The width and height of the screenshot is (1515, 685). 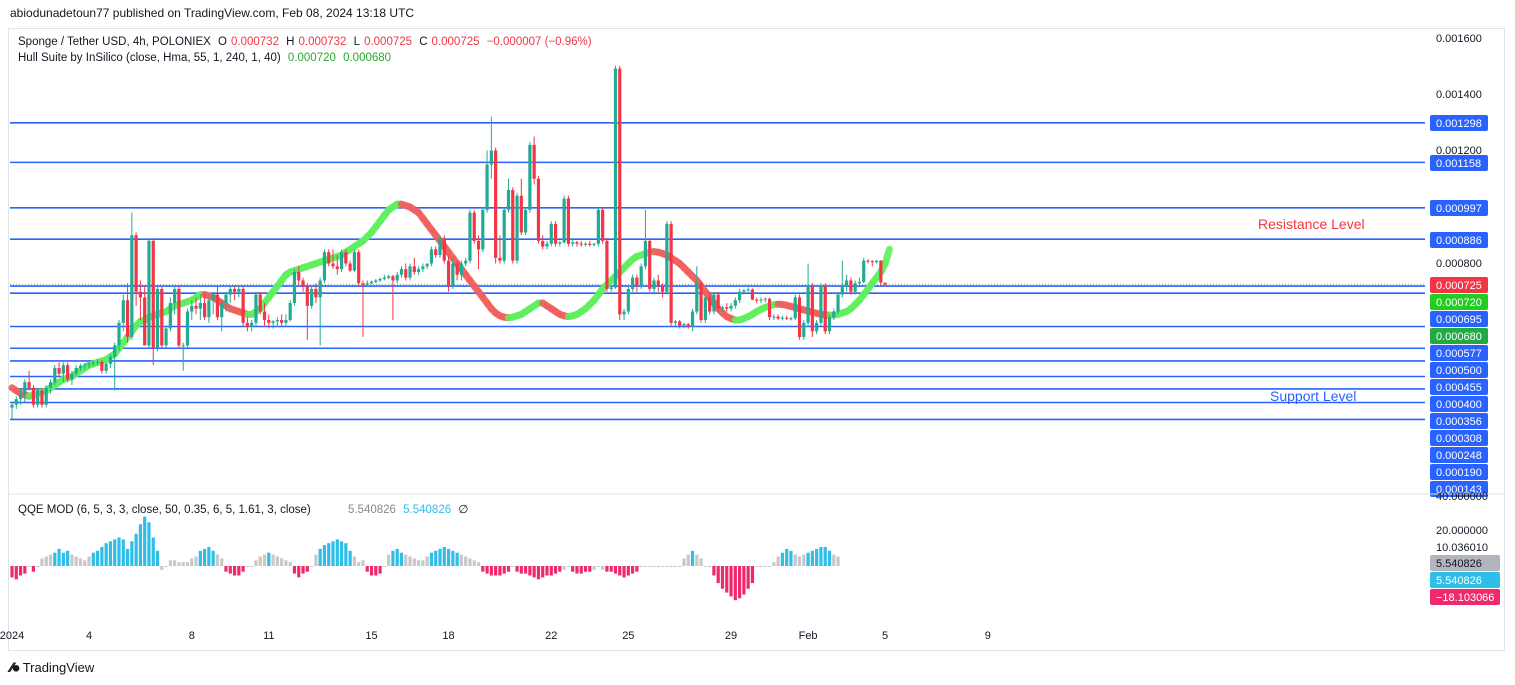 I want to click on price-label-text: 0.001158, so click(x=1458, y=164).